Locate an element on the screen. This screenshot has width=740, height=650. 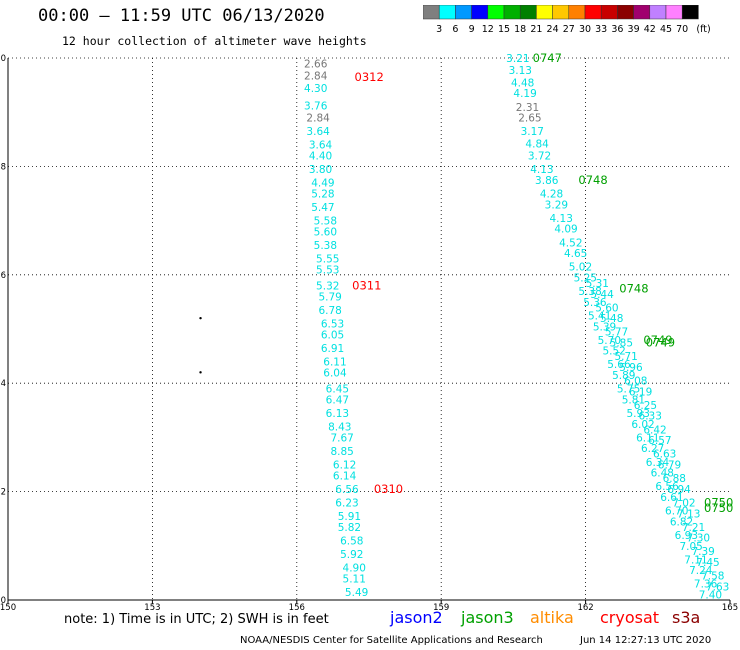
legend-s3a: s3a is located at coordinates (686, 617).